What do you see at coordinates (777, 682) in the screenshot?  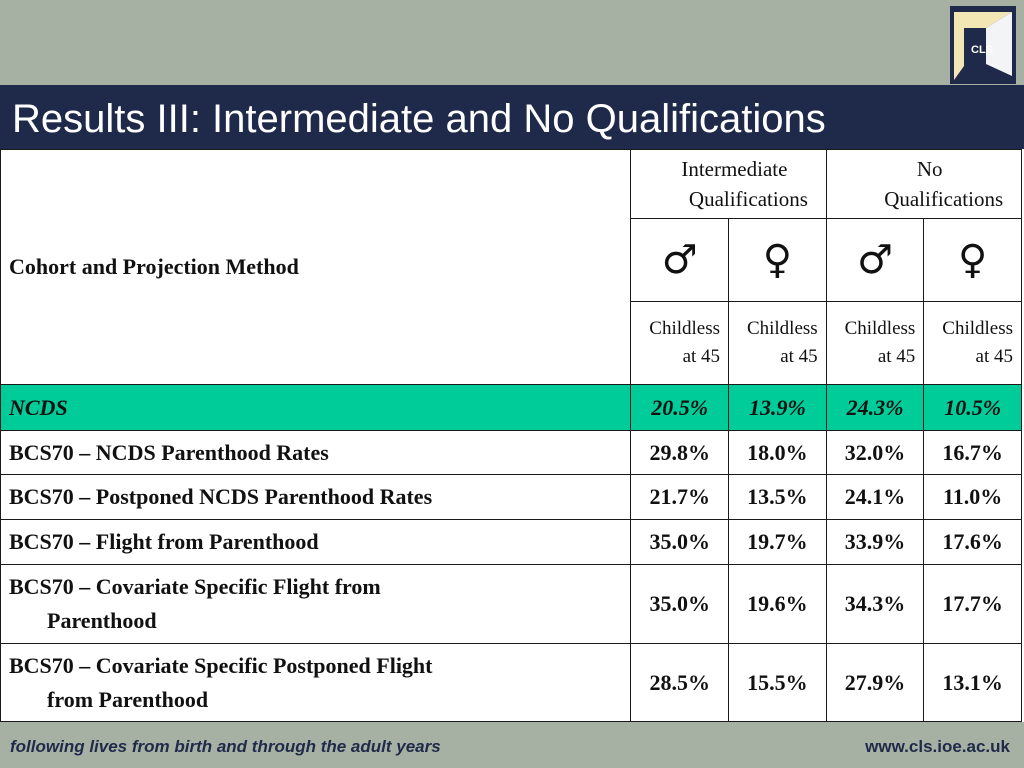 I see `cell-value: 15.5%` at bounding box center [777, 682].